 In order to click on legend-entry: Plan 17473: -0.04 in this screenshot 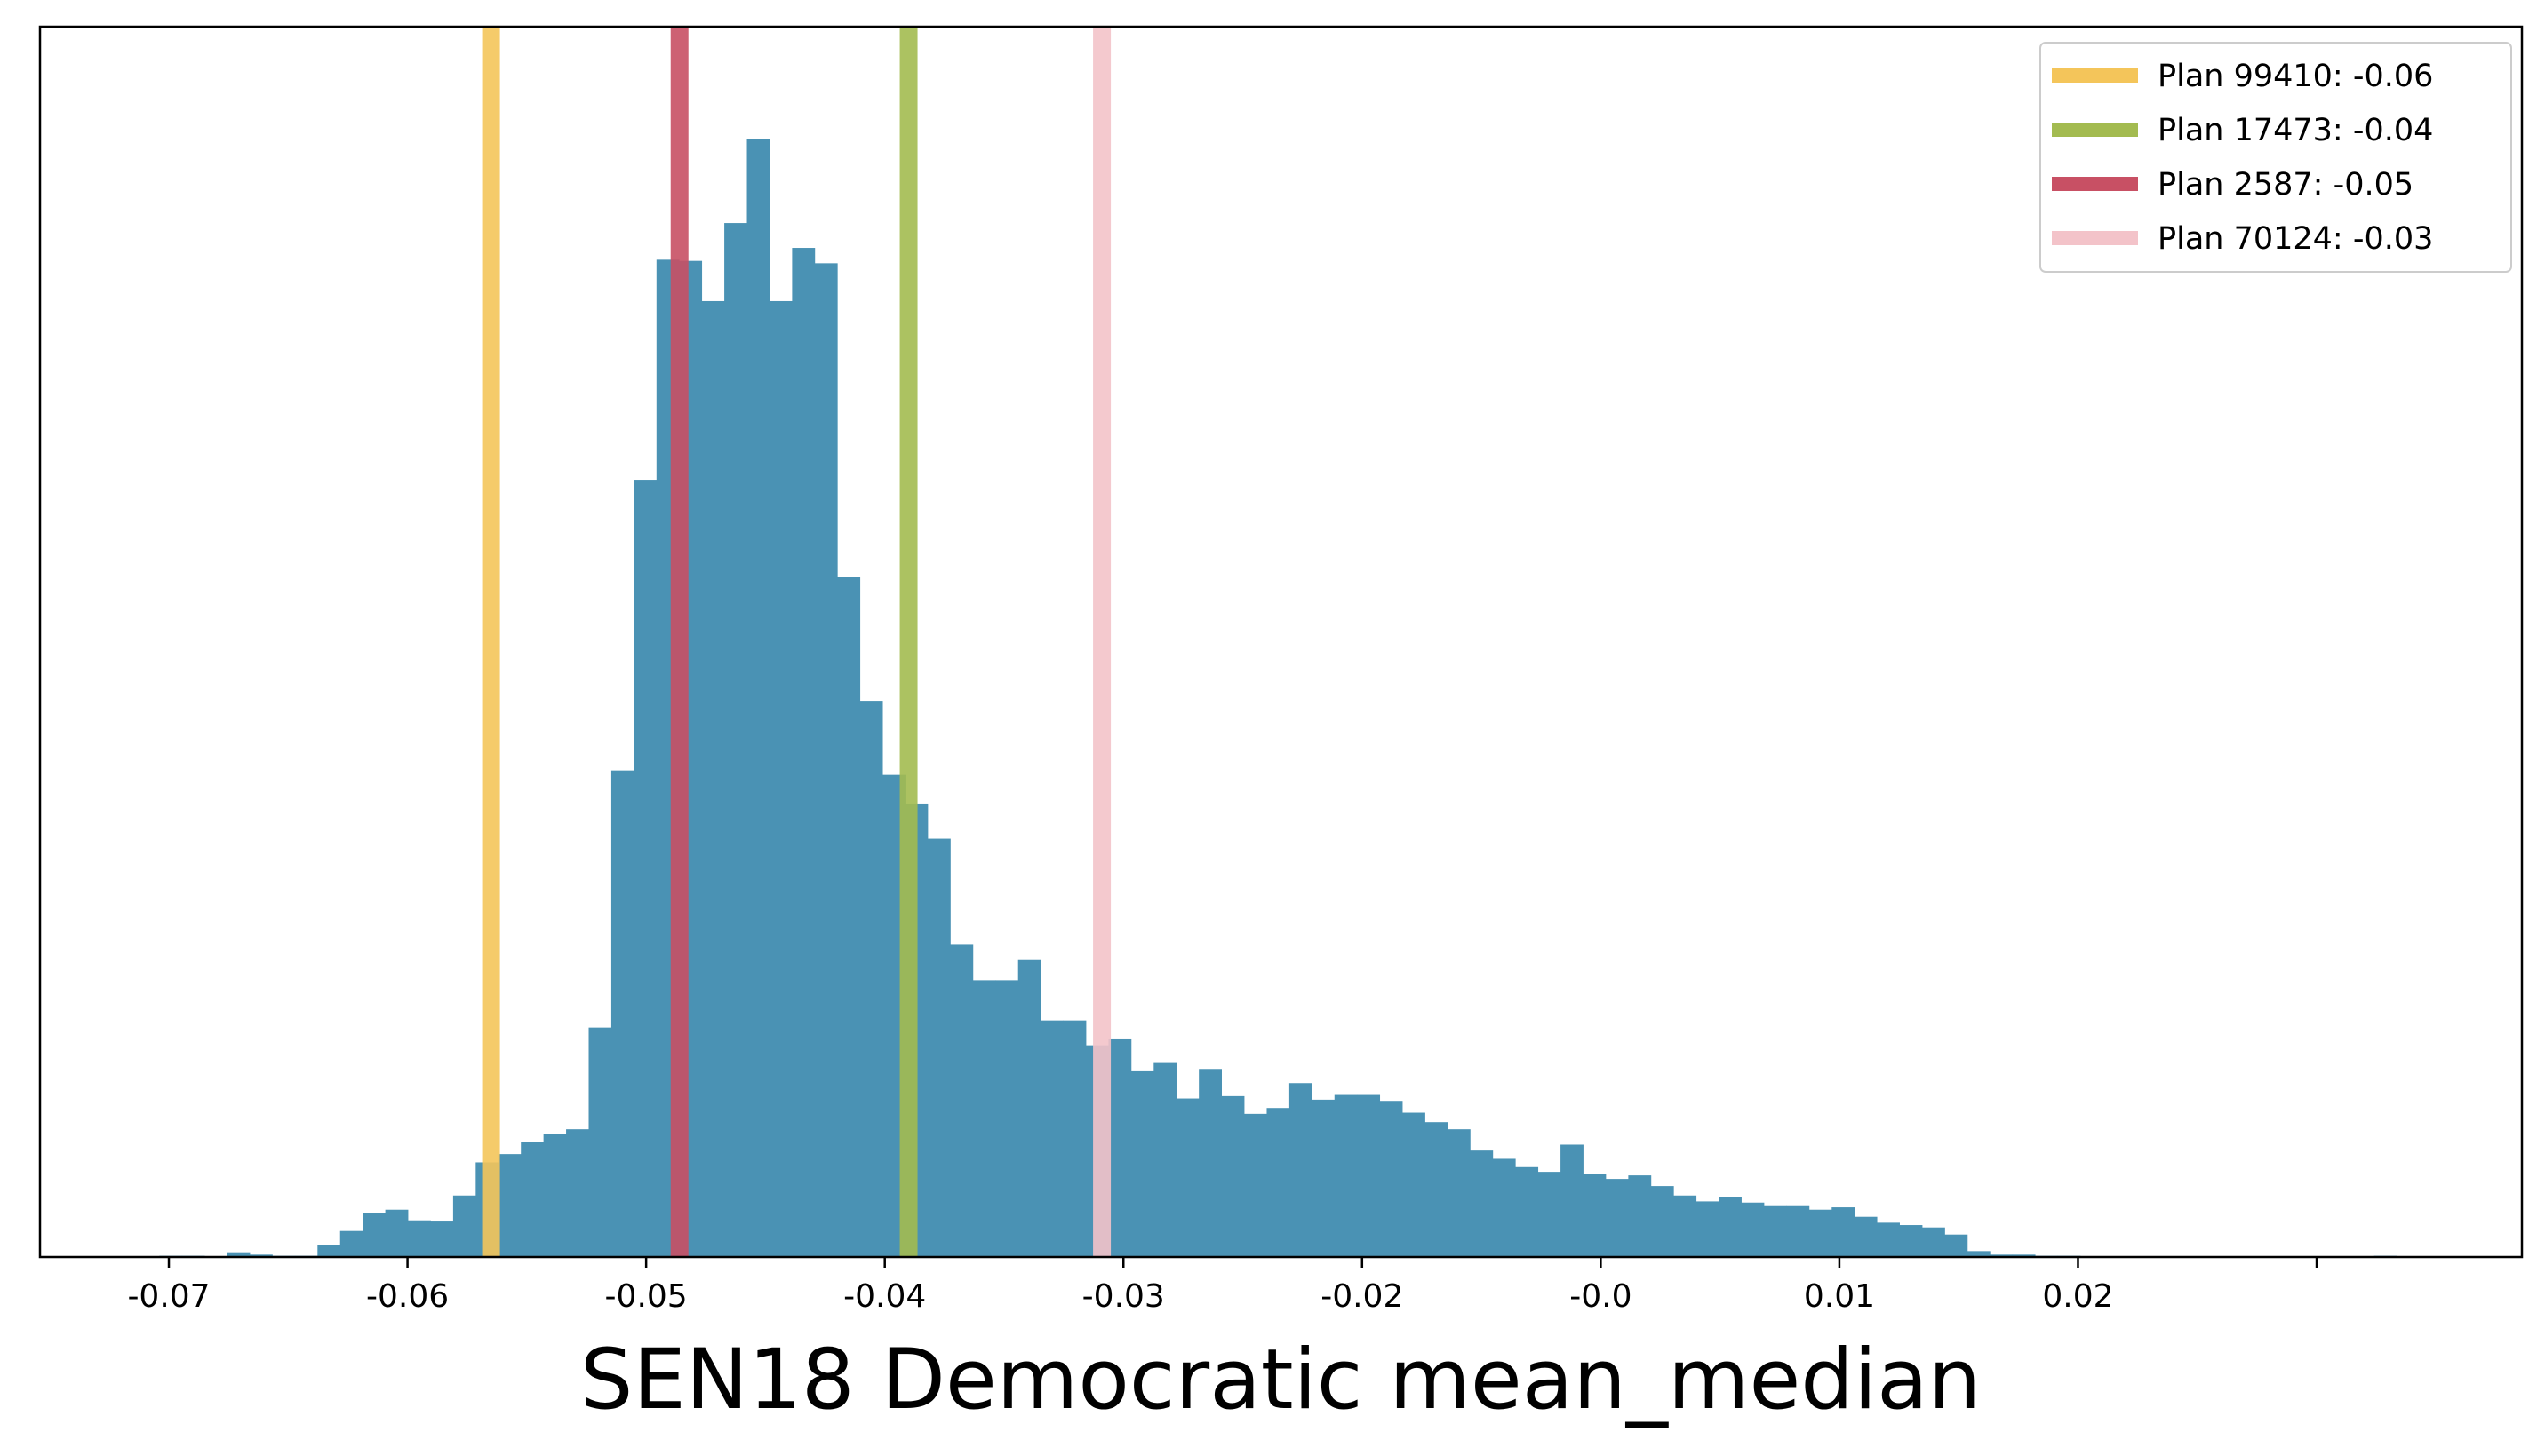, I will do `click(2295, 130)`.